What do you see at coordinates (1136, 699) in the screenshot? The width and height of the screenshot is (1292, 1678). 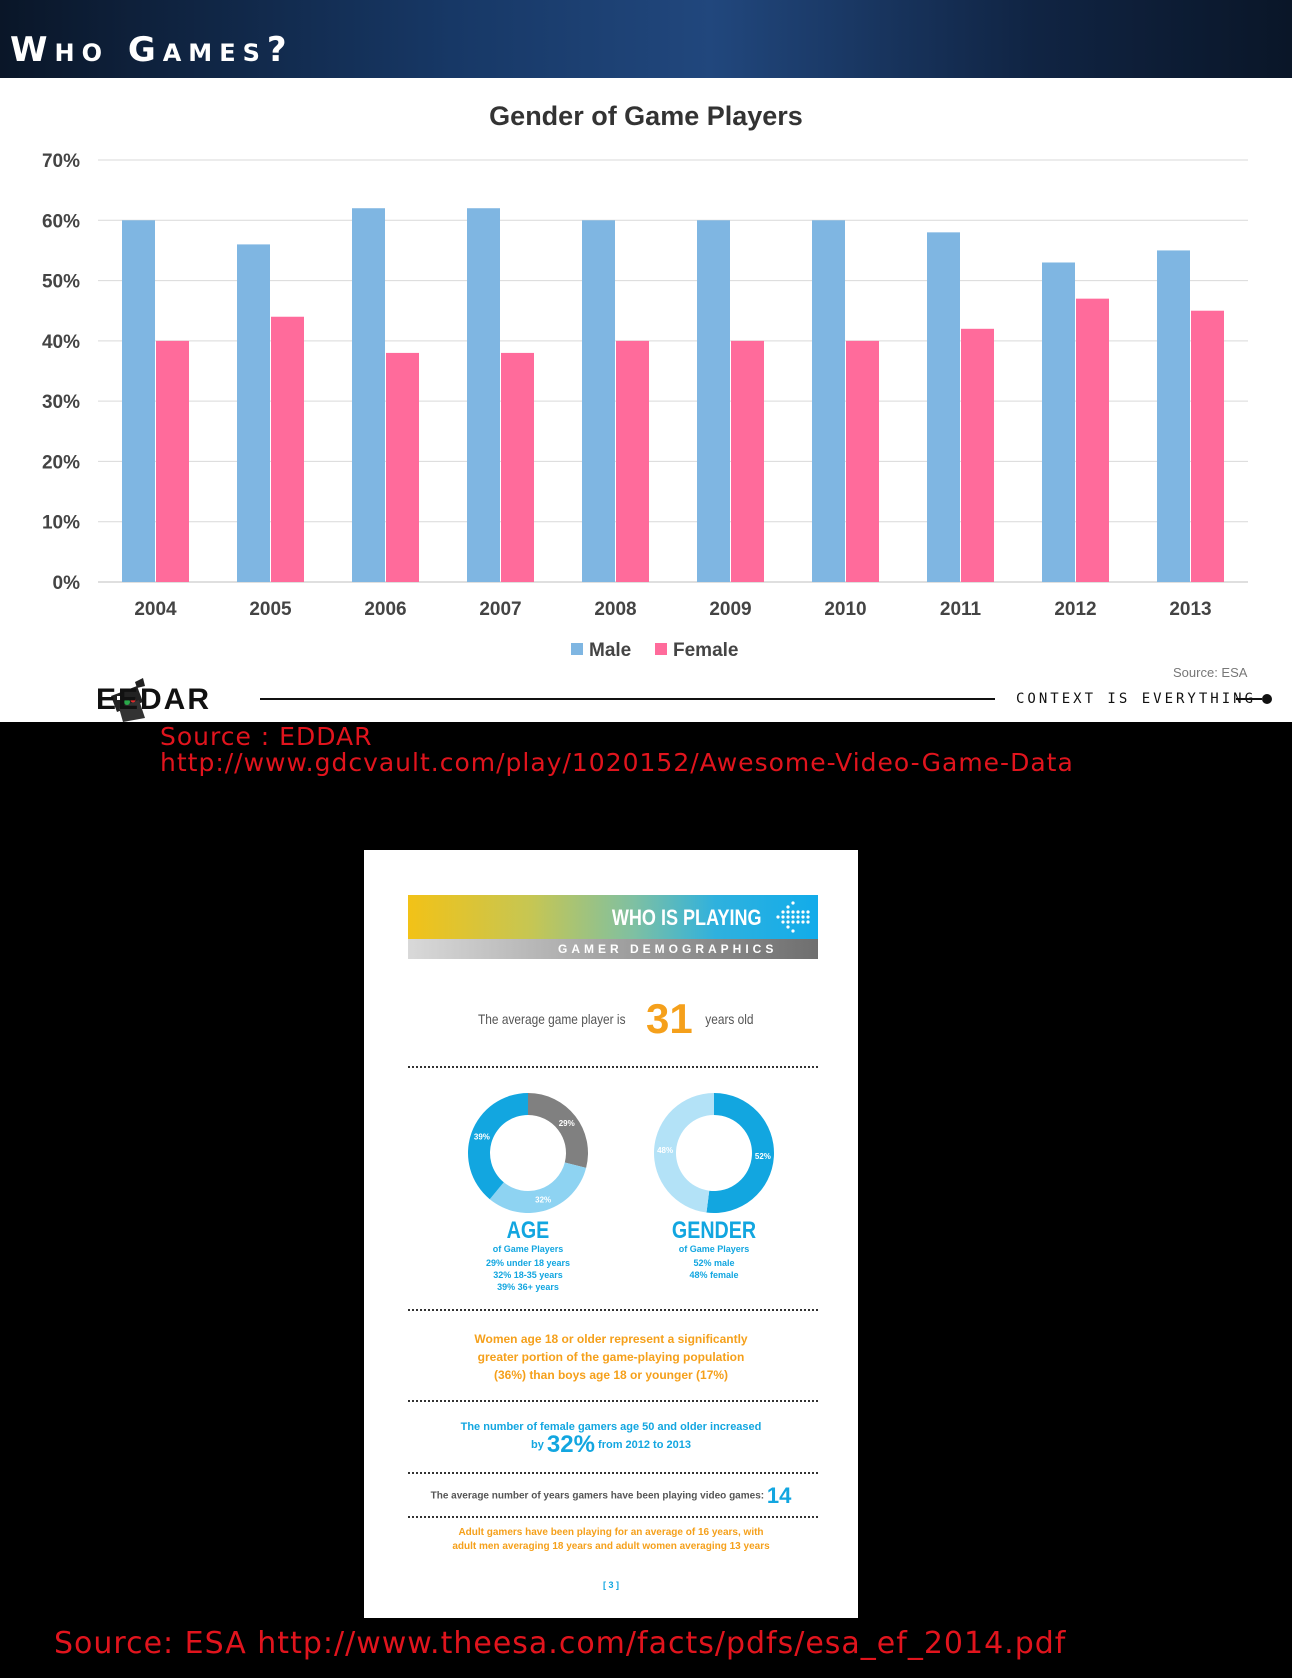 I see `tagline: CONTEXT IS EVERYTHING` at bounding box center [1136, 699].